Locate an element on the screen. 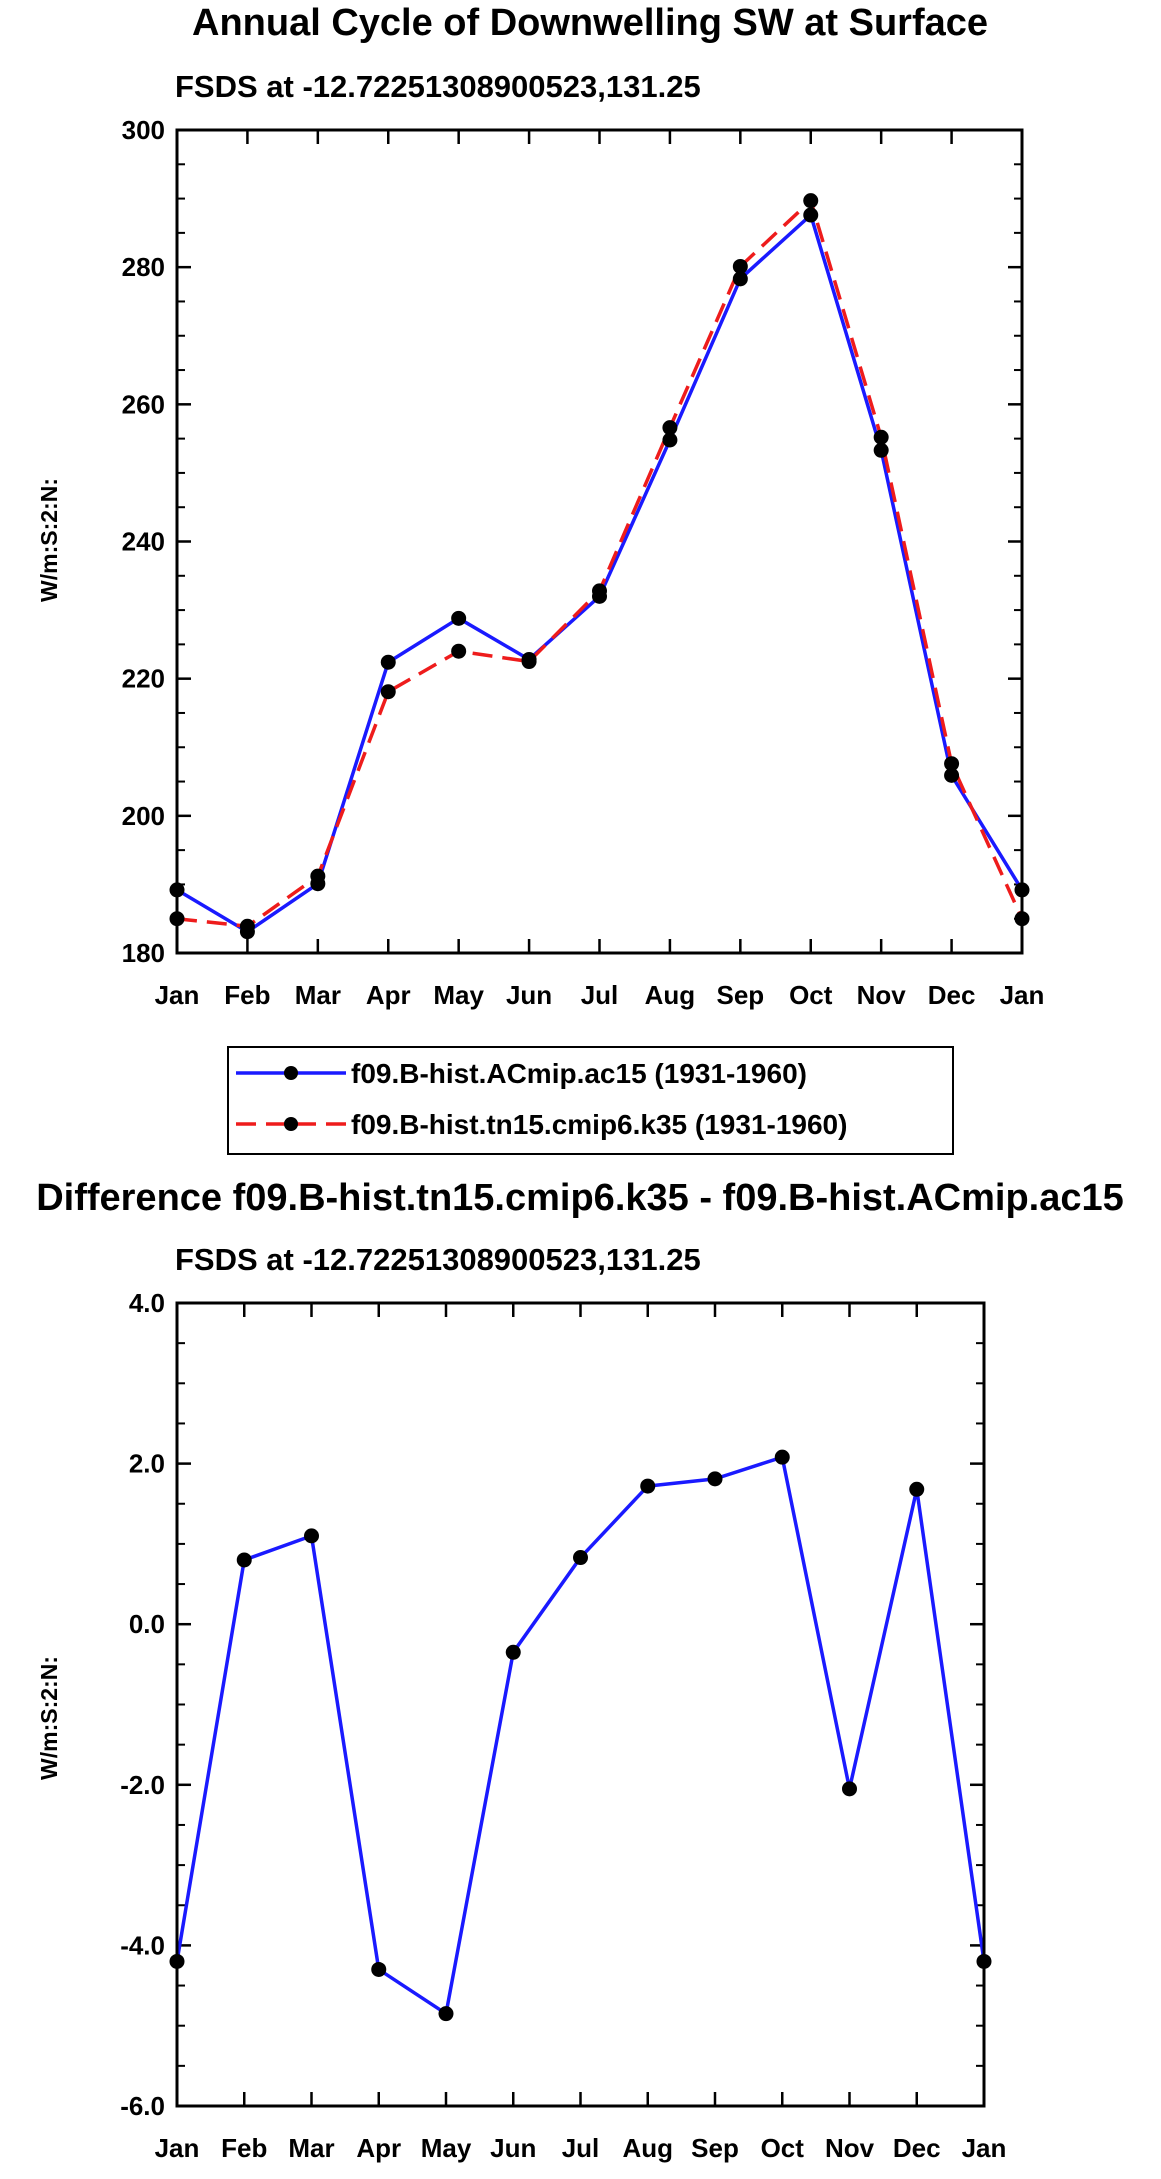  legend-box is located at coordinates (590, 1100).